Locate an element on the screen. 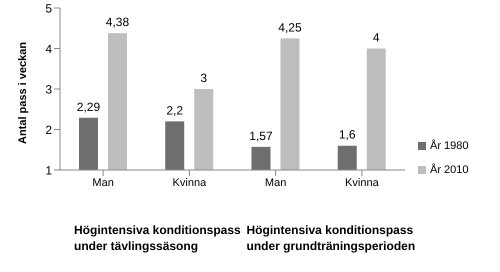 The image size is (500, 272). data-label: 3 is located at coordinates (204, 78).